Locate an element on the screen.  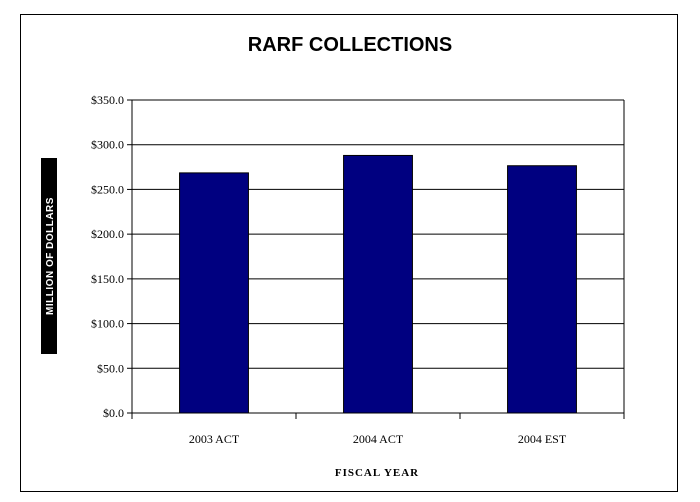
bar-2004-est is located at coordinates (542, 289).